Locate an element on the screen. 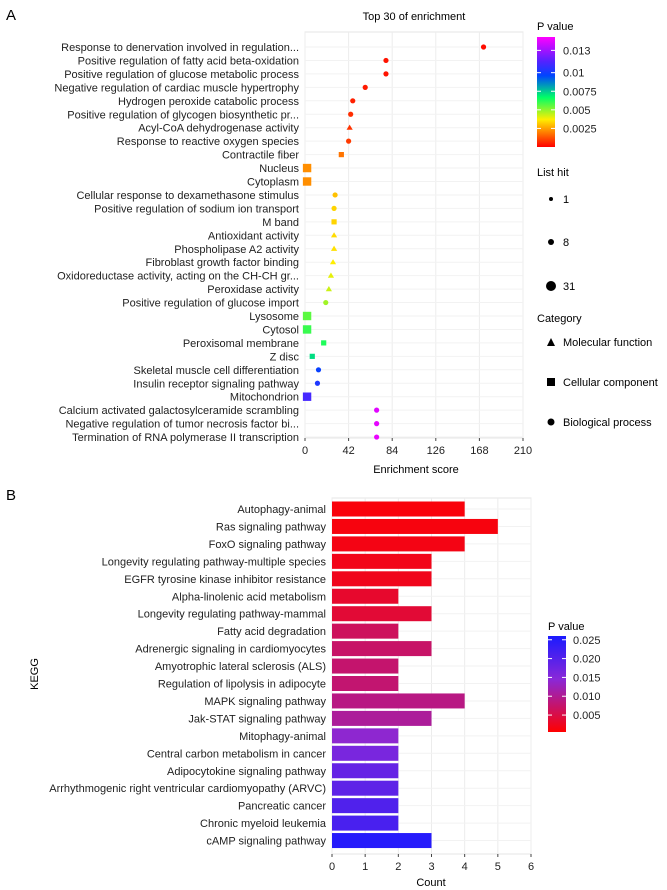 This screenshot has height=890, width=667. chart-a-y-label: Fibroblast growth factor binding is located at coordinates (222, 263).